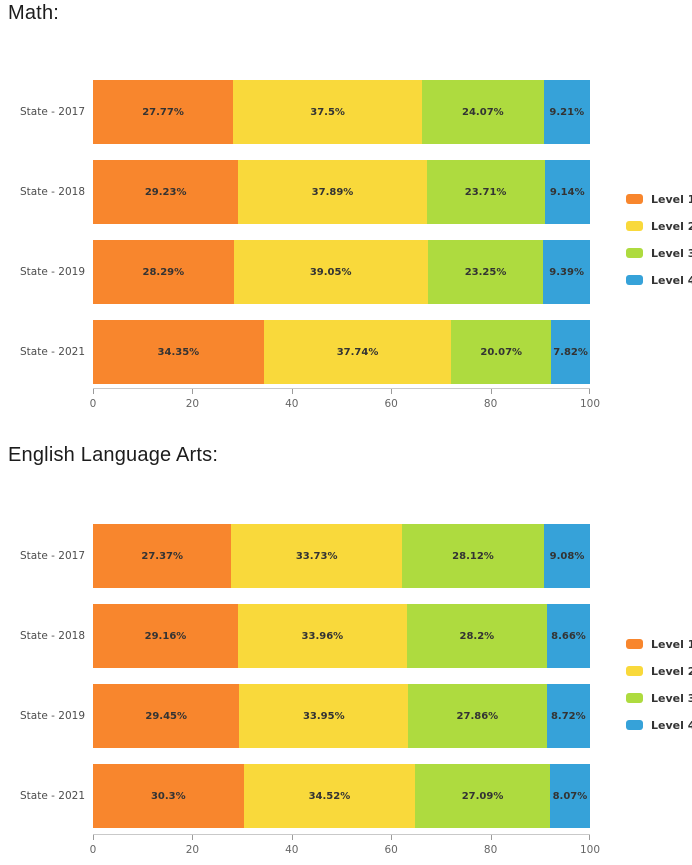 This screenshot has width=692, height=865. What do you see at coordinates (329, 796) in the screenshot?
I see `bar-segment-level-2: 34.52%` at bounding box center [329, 796].